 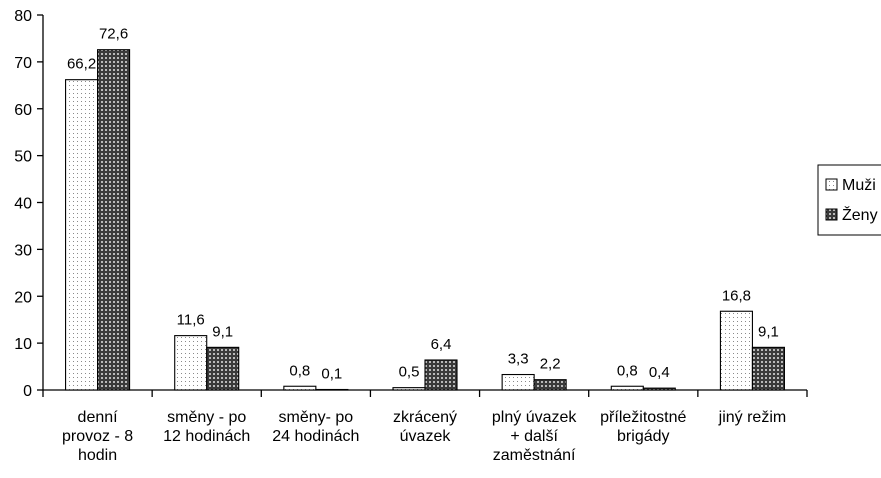 I want to click on category-label-line: zkrácený, so click(x=425, y=417).